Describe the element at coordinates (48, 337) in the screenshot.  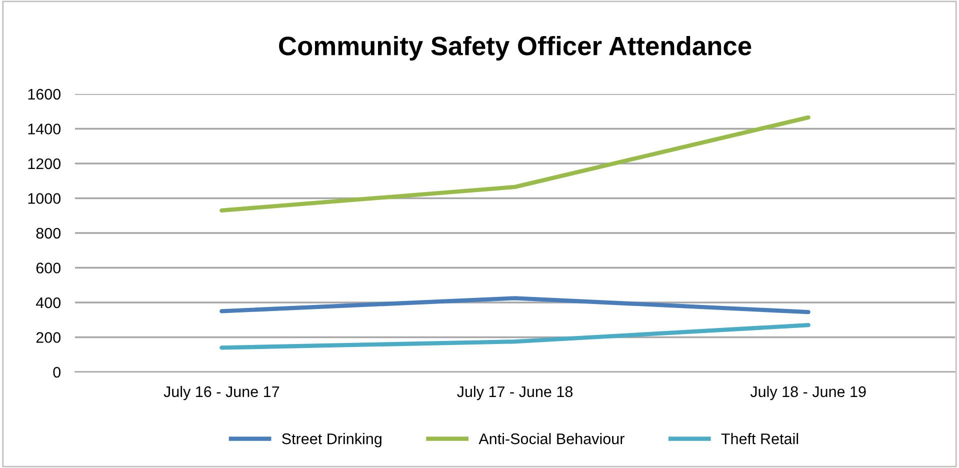
I see `y-tick-label: 200` at that location.